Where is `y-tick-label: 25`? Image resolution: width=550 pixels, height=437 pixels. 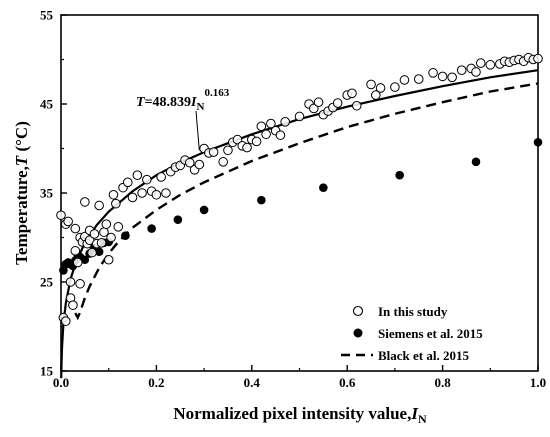 y-tick-label: 25 is located at coordinates (47, 282).